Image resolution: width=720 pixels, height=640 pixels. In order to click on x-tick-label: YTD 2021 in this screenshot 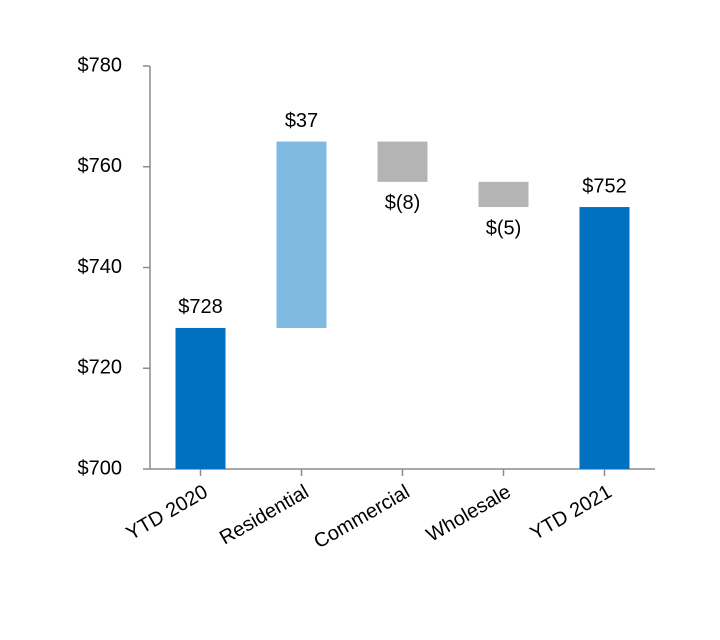, I will do `click(571, 513)`.